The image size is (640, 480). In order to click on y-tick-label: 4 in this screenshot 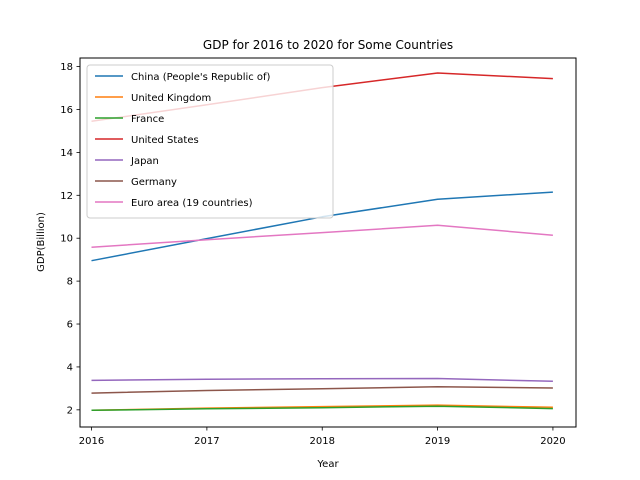, I will do `click(70, 367)`.